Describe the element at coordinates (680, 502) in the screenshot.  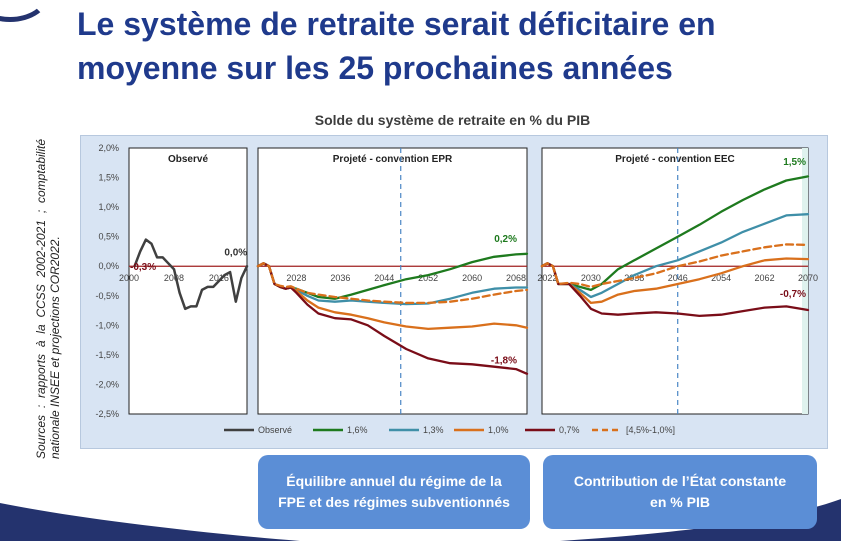
I see `state-contribution-line2: en % PIB` at that location.